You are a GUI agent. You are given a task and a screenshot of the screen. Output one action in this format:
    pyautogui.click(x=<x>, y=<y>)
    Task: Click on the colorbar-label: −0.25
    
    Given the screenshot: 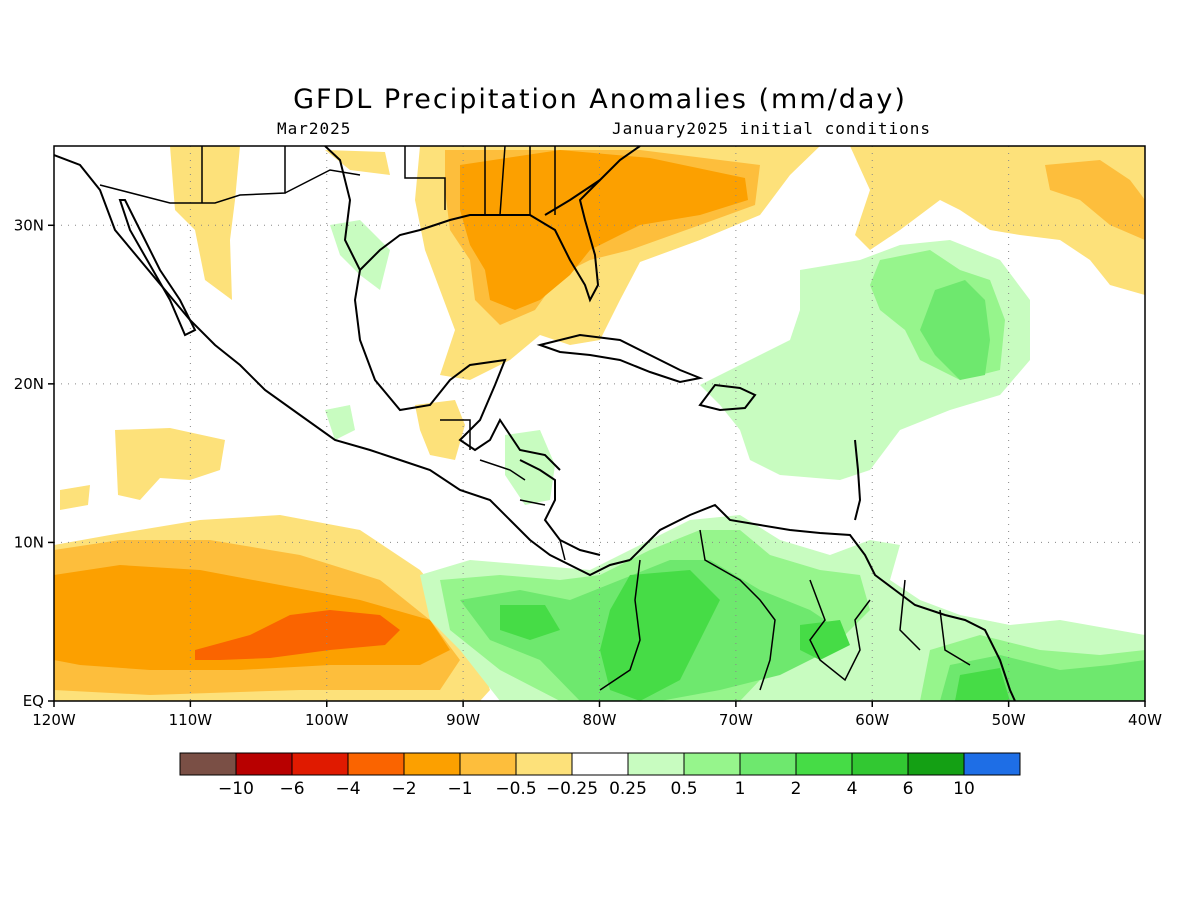 What is the action you would take?
    pyautogui.click(x=572, y=789)
    